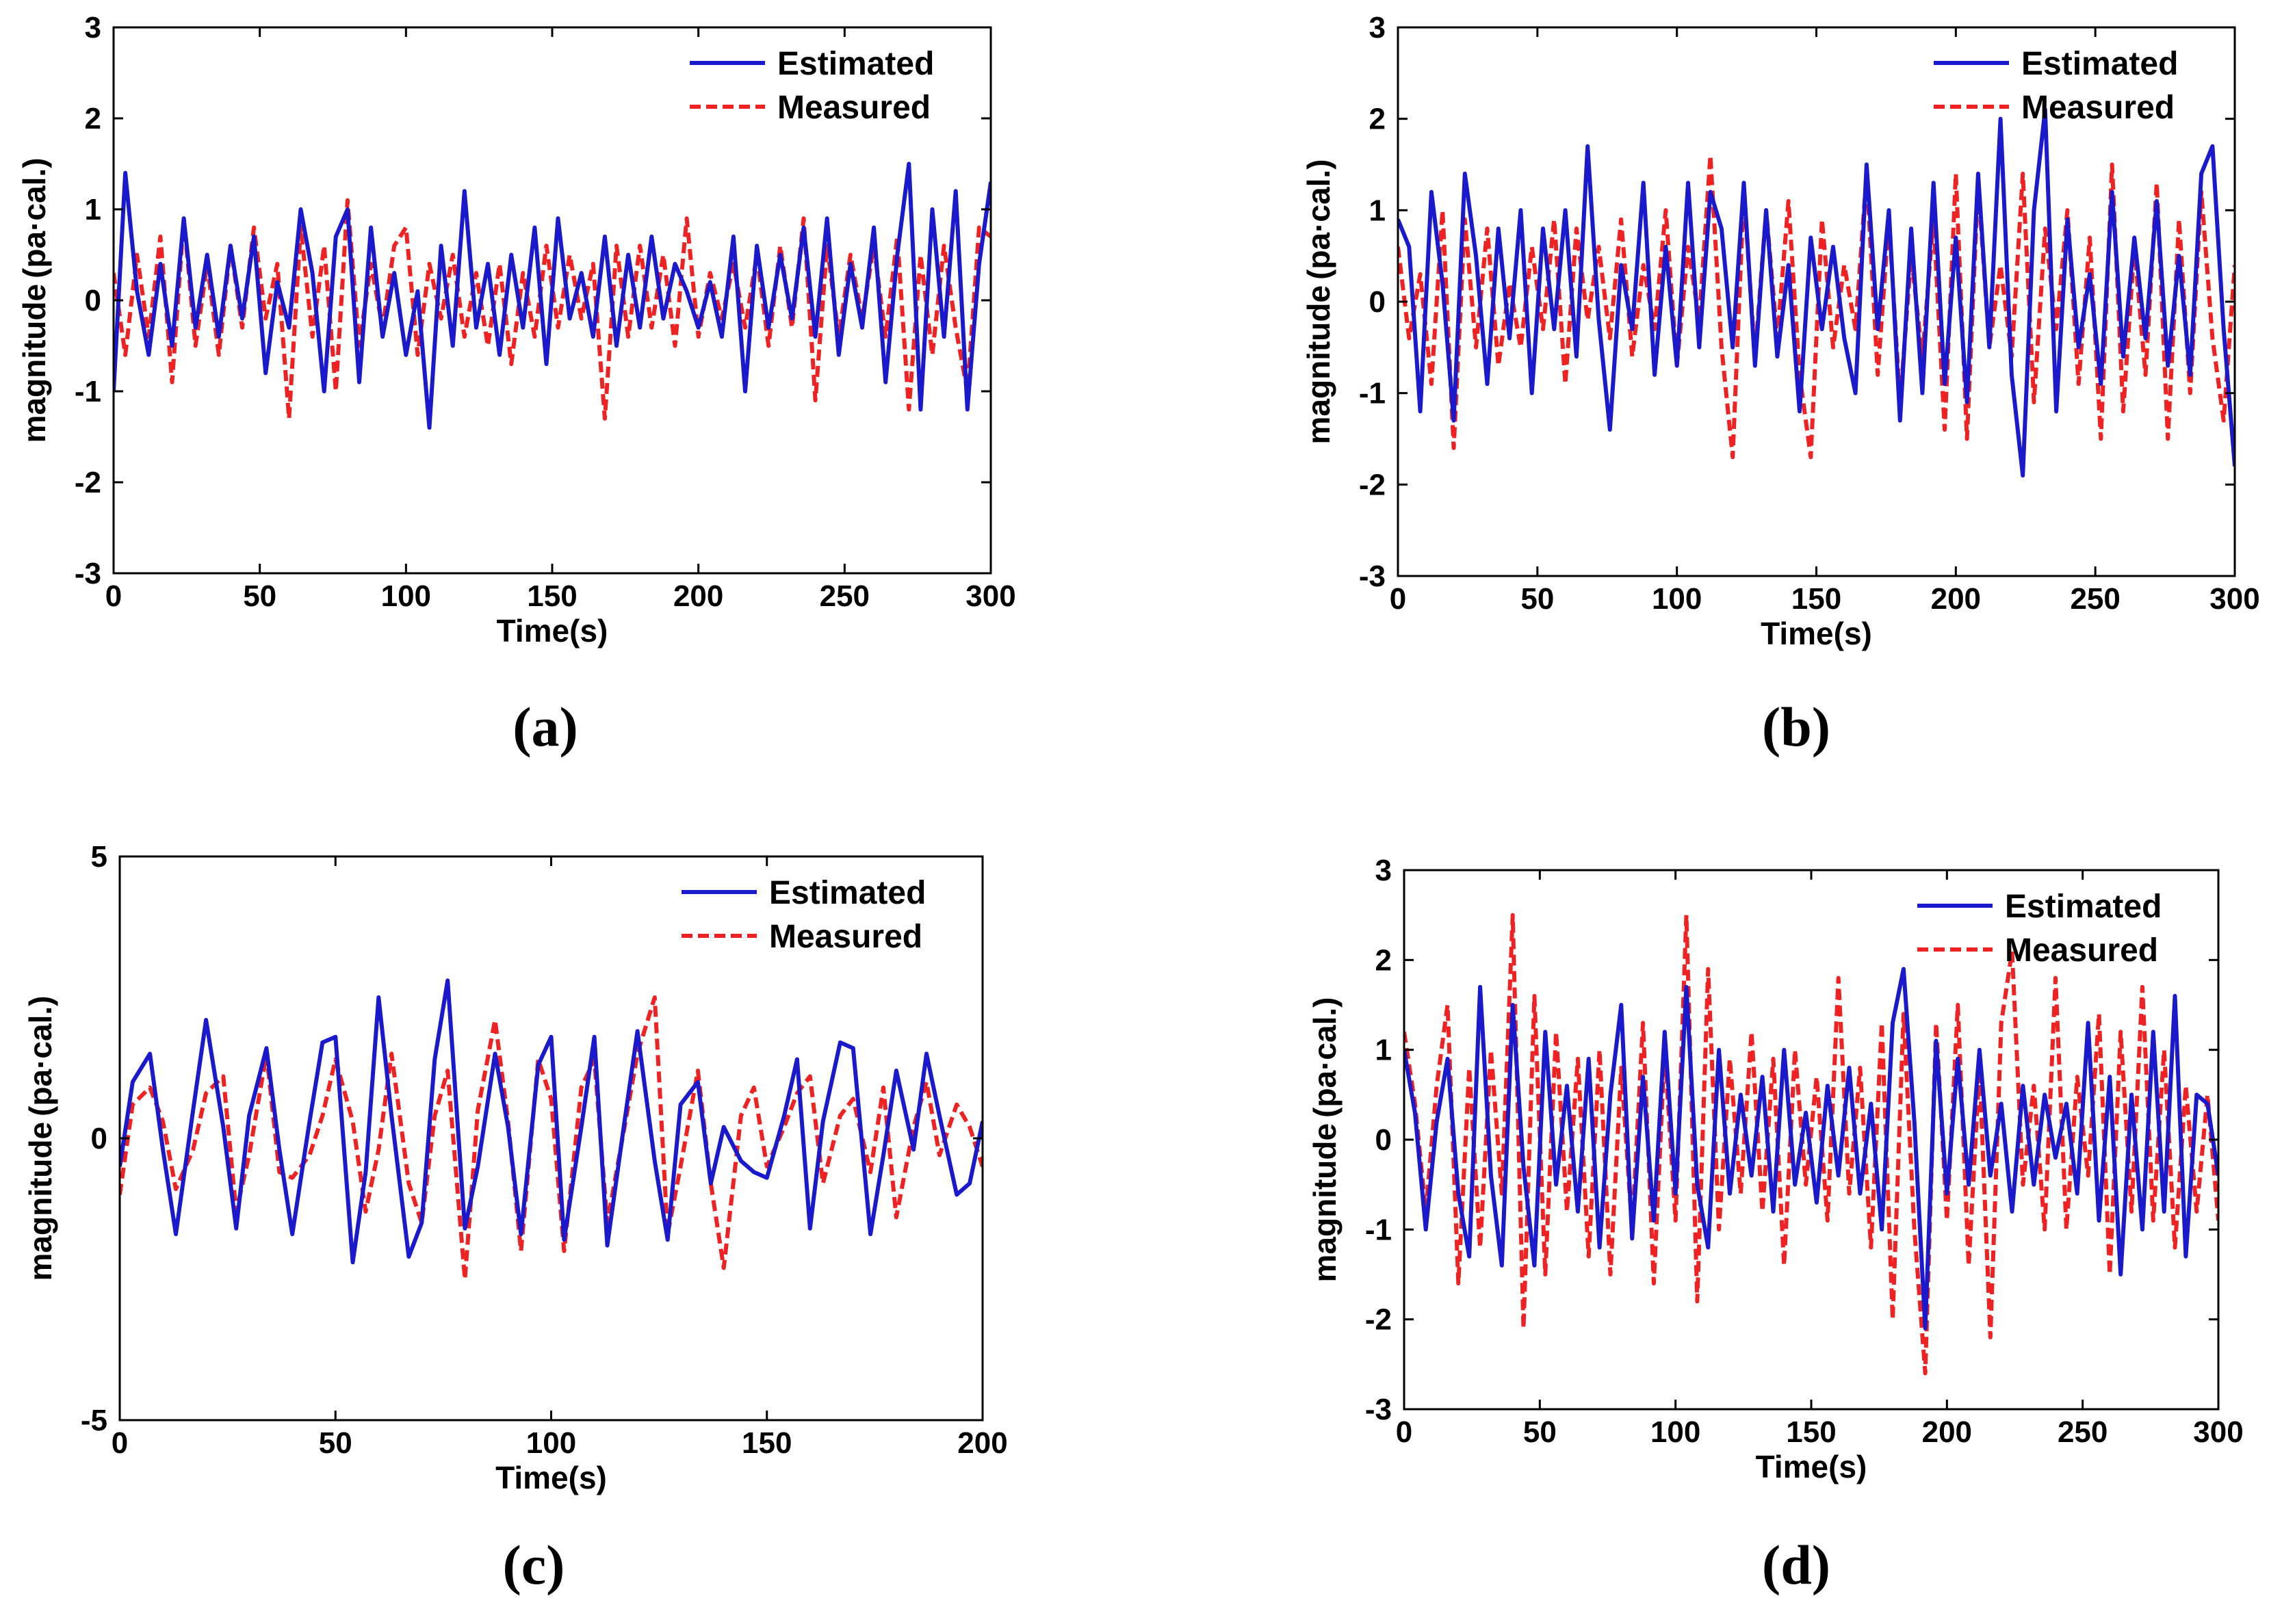 The width and height of the screenshot is (2269, 1624). What do you see at coordinates (533, 1565) in the screenshot?
I see `panel-caption: (c)` at bounding box center [533, 1565].